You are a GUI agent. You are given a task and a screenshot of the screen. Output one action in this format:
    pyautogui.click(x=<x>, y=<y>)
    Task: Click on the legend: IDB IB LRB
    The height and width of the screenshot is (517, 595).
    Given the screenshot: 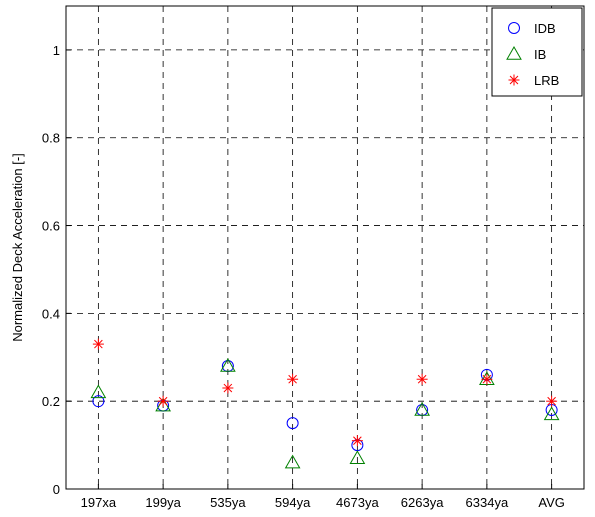 What is the action you would take?
    pyautogui.click(x=537, y=52)
    